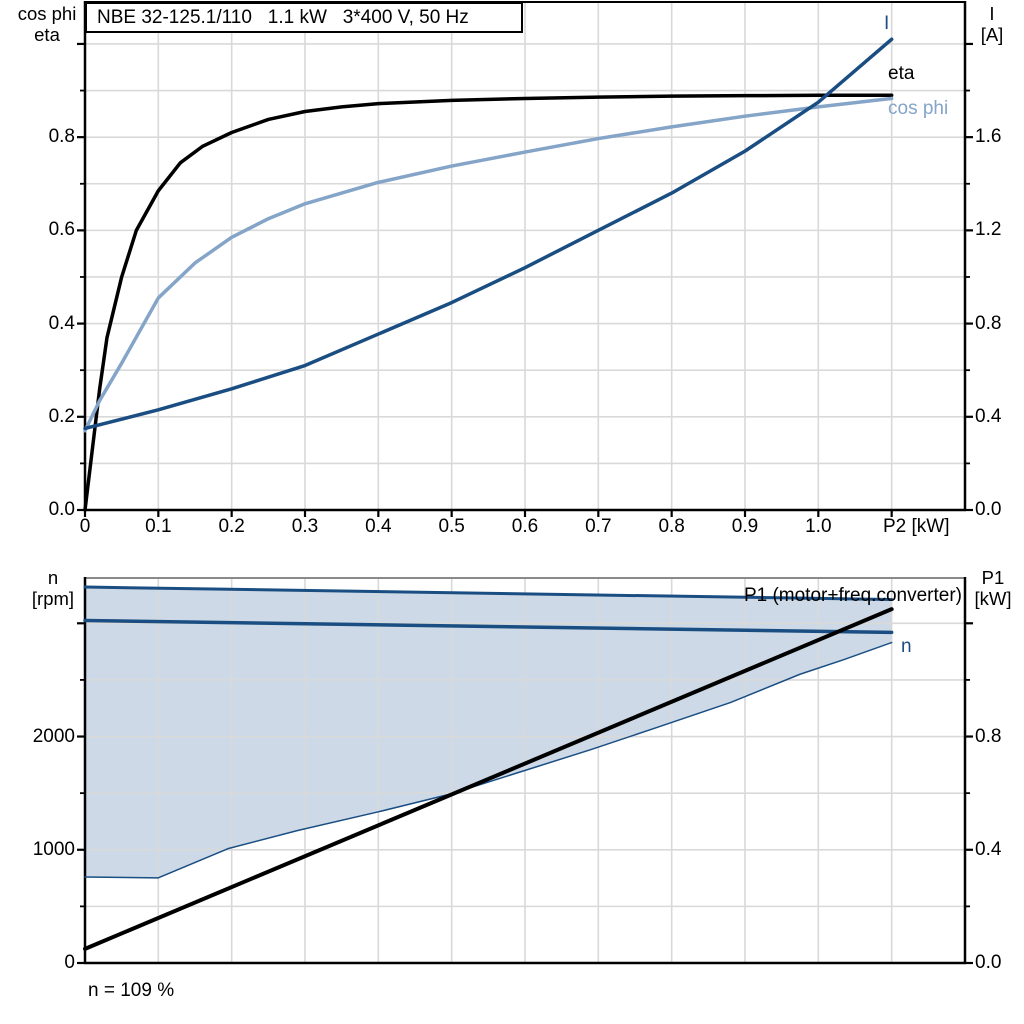 Image resolution: width=1024 pixels, height=1024 pixels. Describe the element at coordinates (992, 13) in the screenshot. I see `top-right-axis-label-line1: I` at that location.